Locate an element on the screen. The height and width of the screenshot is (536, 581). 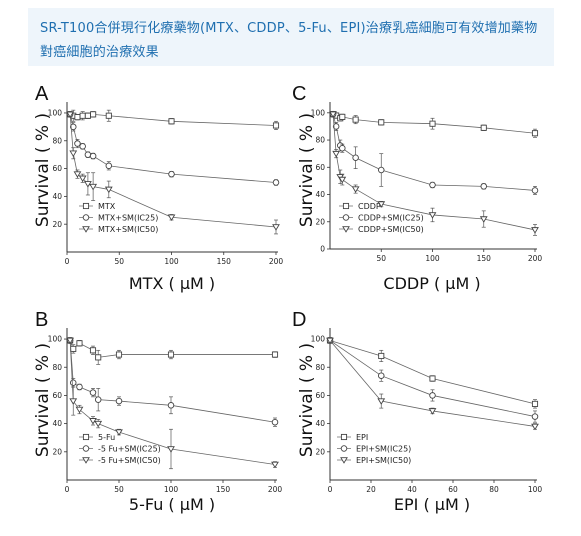
title-line-2: 對癌細胞的治療效果 is located at coordinates (99, 52).